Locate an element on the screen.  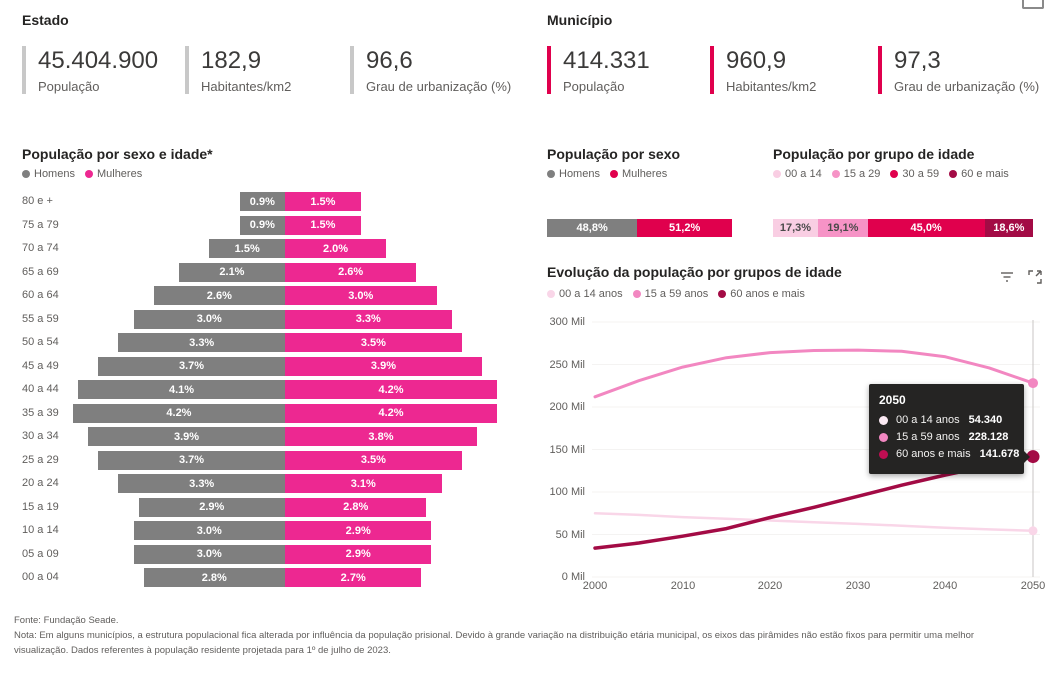
women-bar: 3.1% is located at coordinates (363, 483).